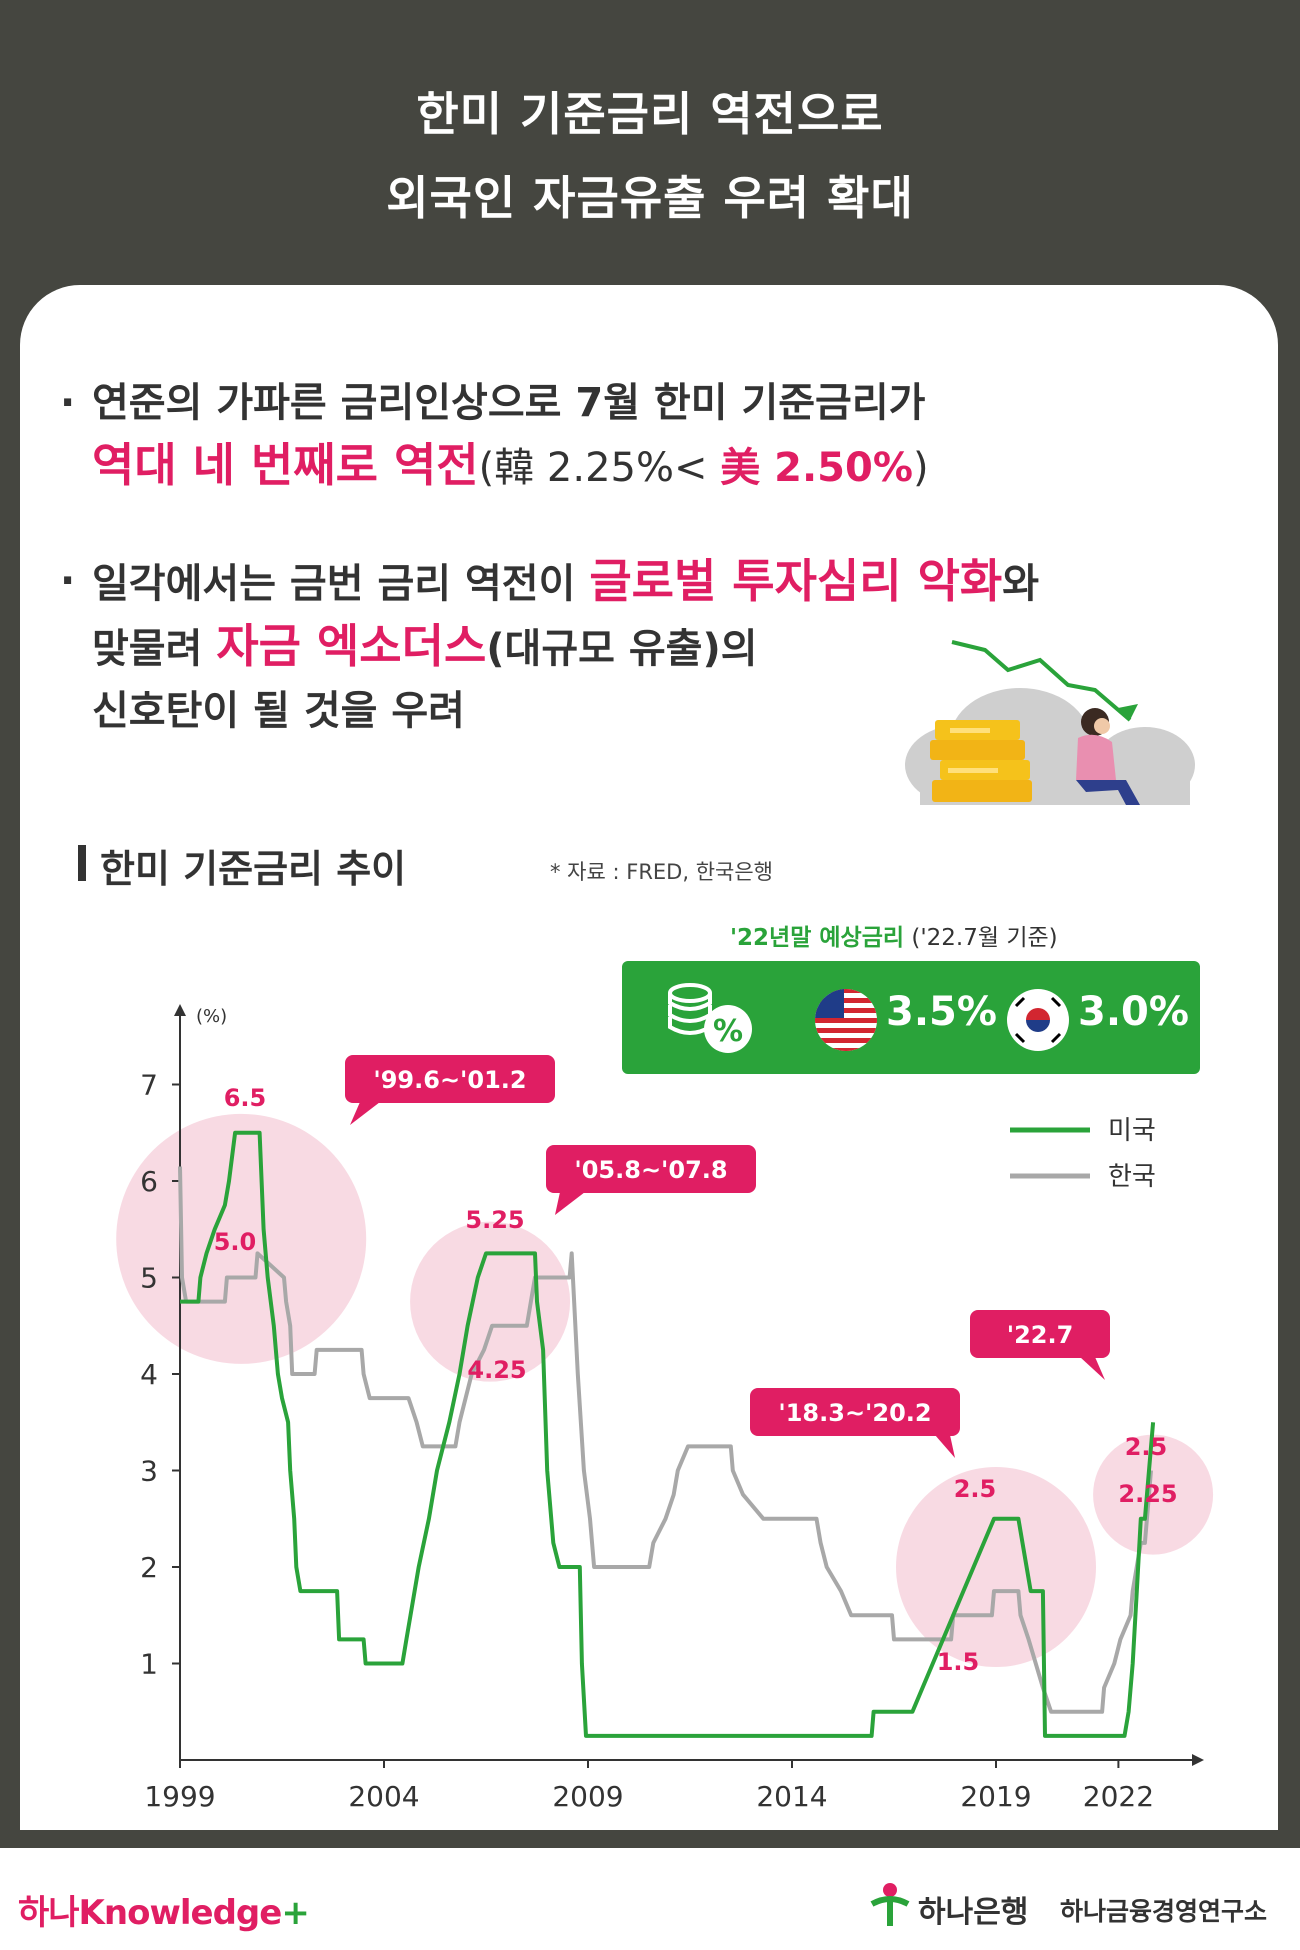 The image size is (1300, 1950). I want to click on institute-name: 하나금융경영연구소, so click(1164, 1911).